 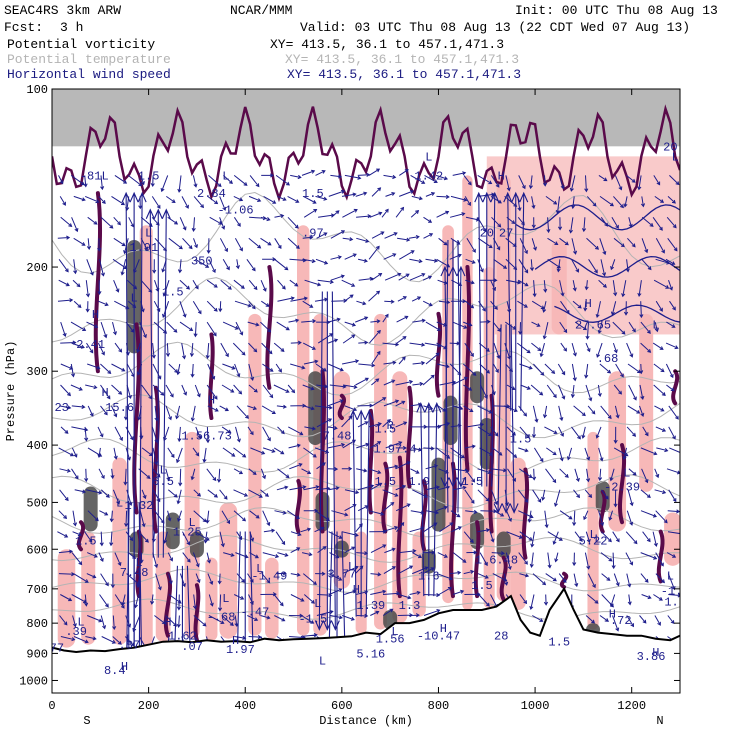 I want to click on pv-value-label: 1.3, so click(x=410, y=606).